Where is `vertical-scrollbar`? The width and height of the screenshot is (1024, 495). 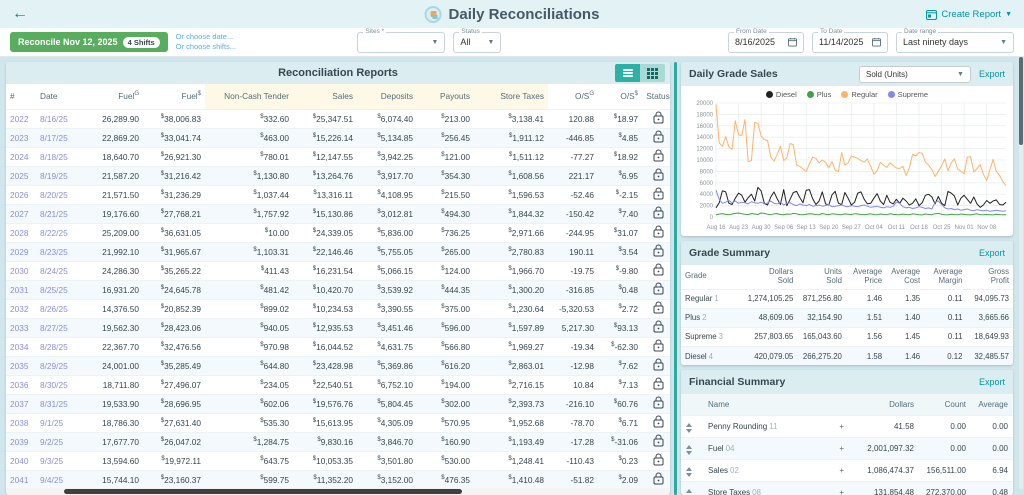 vertical-scrollbar is located at coordinates (675, 278).